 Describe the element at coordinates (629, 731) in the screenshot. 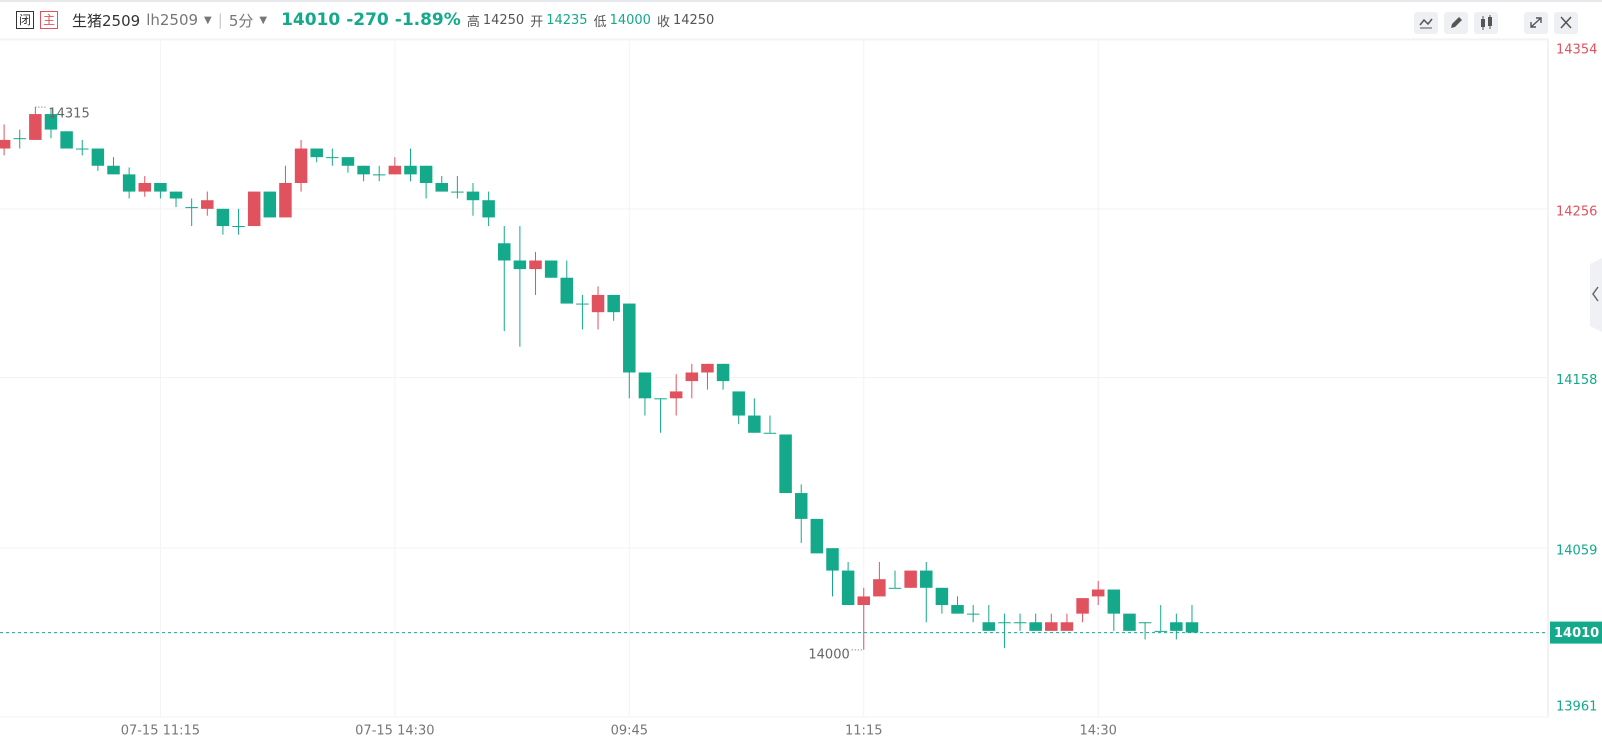

I see `x-tick-label: 09:45` at that location.